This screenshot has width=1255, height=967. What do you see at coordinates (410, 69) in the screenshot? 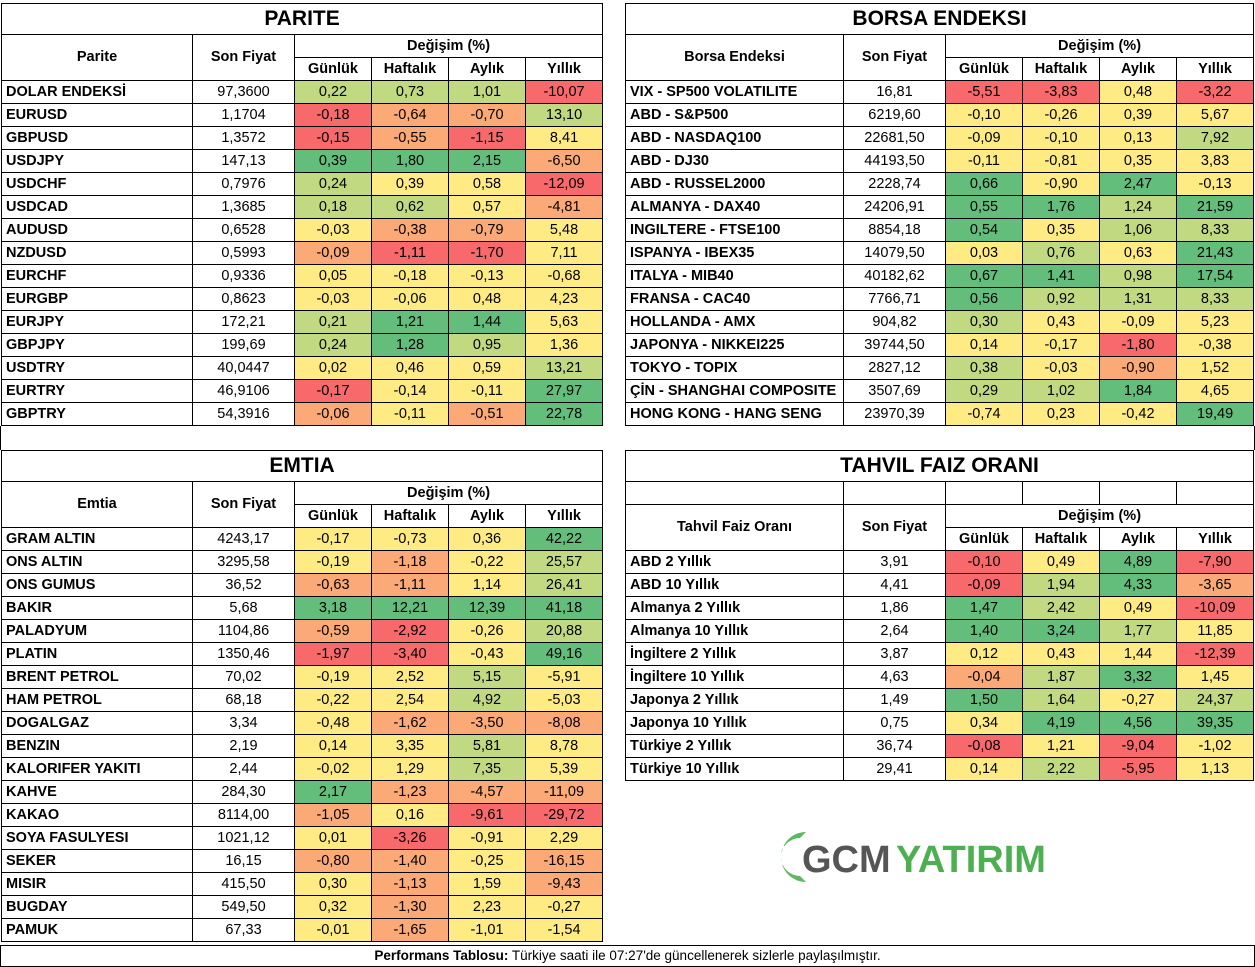
I see `parite-col-weekly: Haftalık` at bounding box center [410, 69].